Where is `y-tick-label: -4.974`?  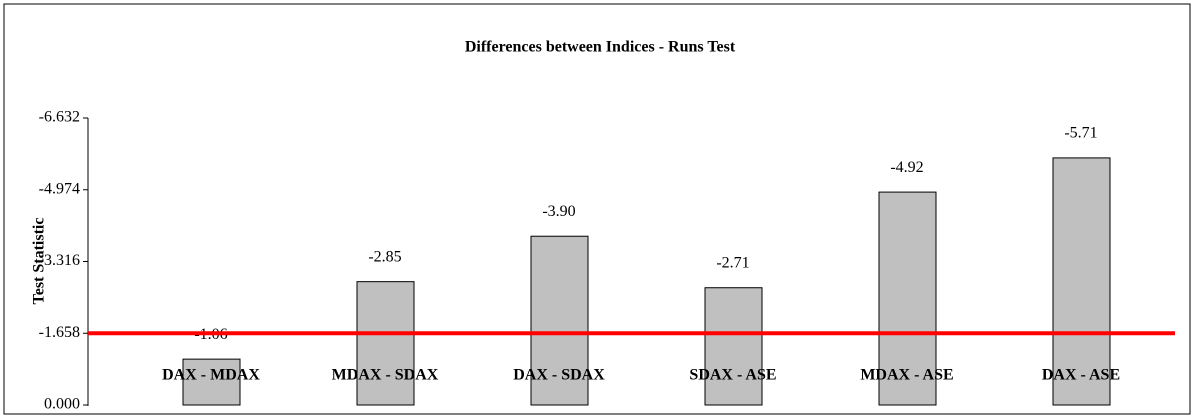 y-tick-label: -4.974 is located at coordinates (59, 188).